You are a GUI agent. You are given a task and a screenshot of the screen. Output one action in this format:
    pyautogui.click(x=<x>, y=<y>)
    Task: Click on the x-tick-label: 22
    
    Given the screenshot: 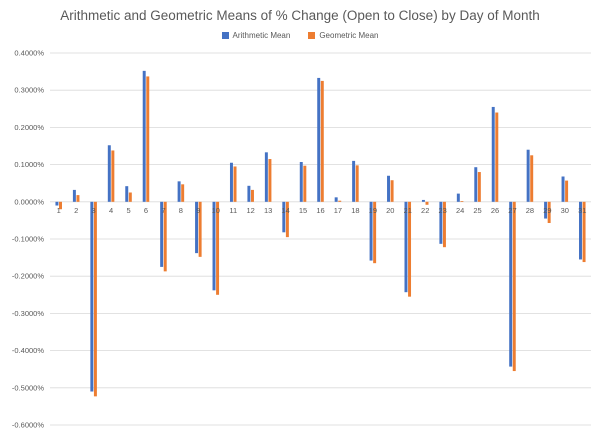 What is the action you would take?
    pyautogui.click(x=425, y=210)
    